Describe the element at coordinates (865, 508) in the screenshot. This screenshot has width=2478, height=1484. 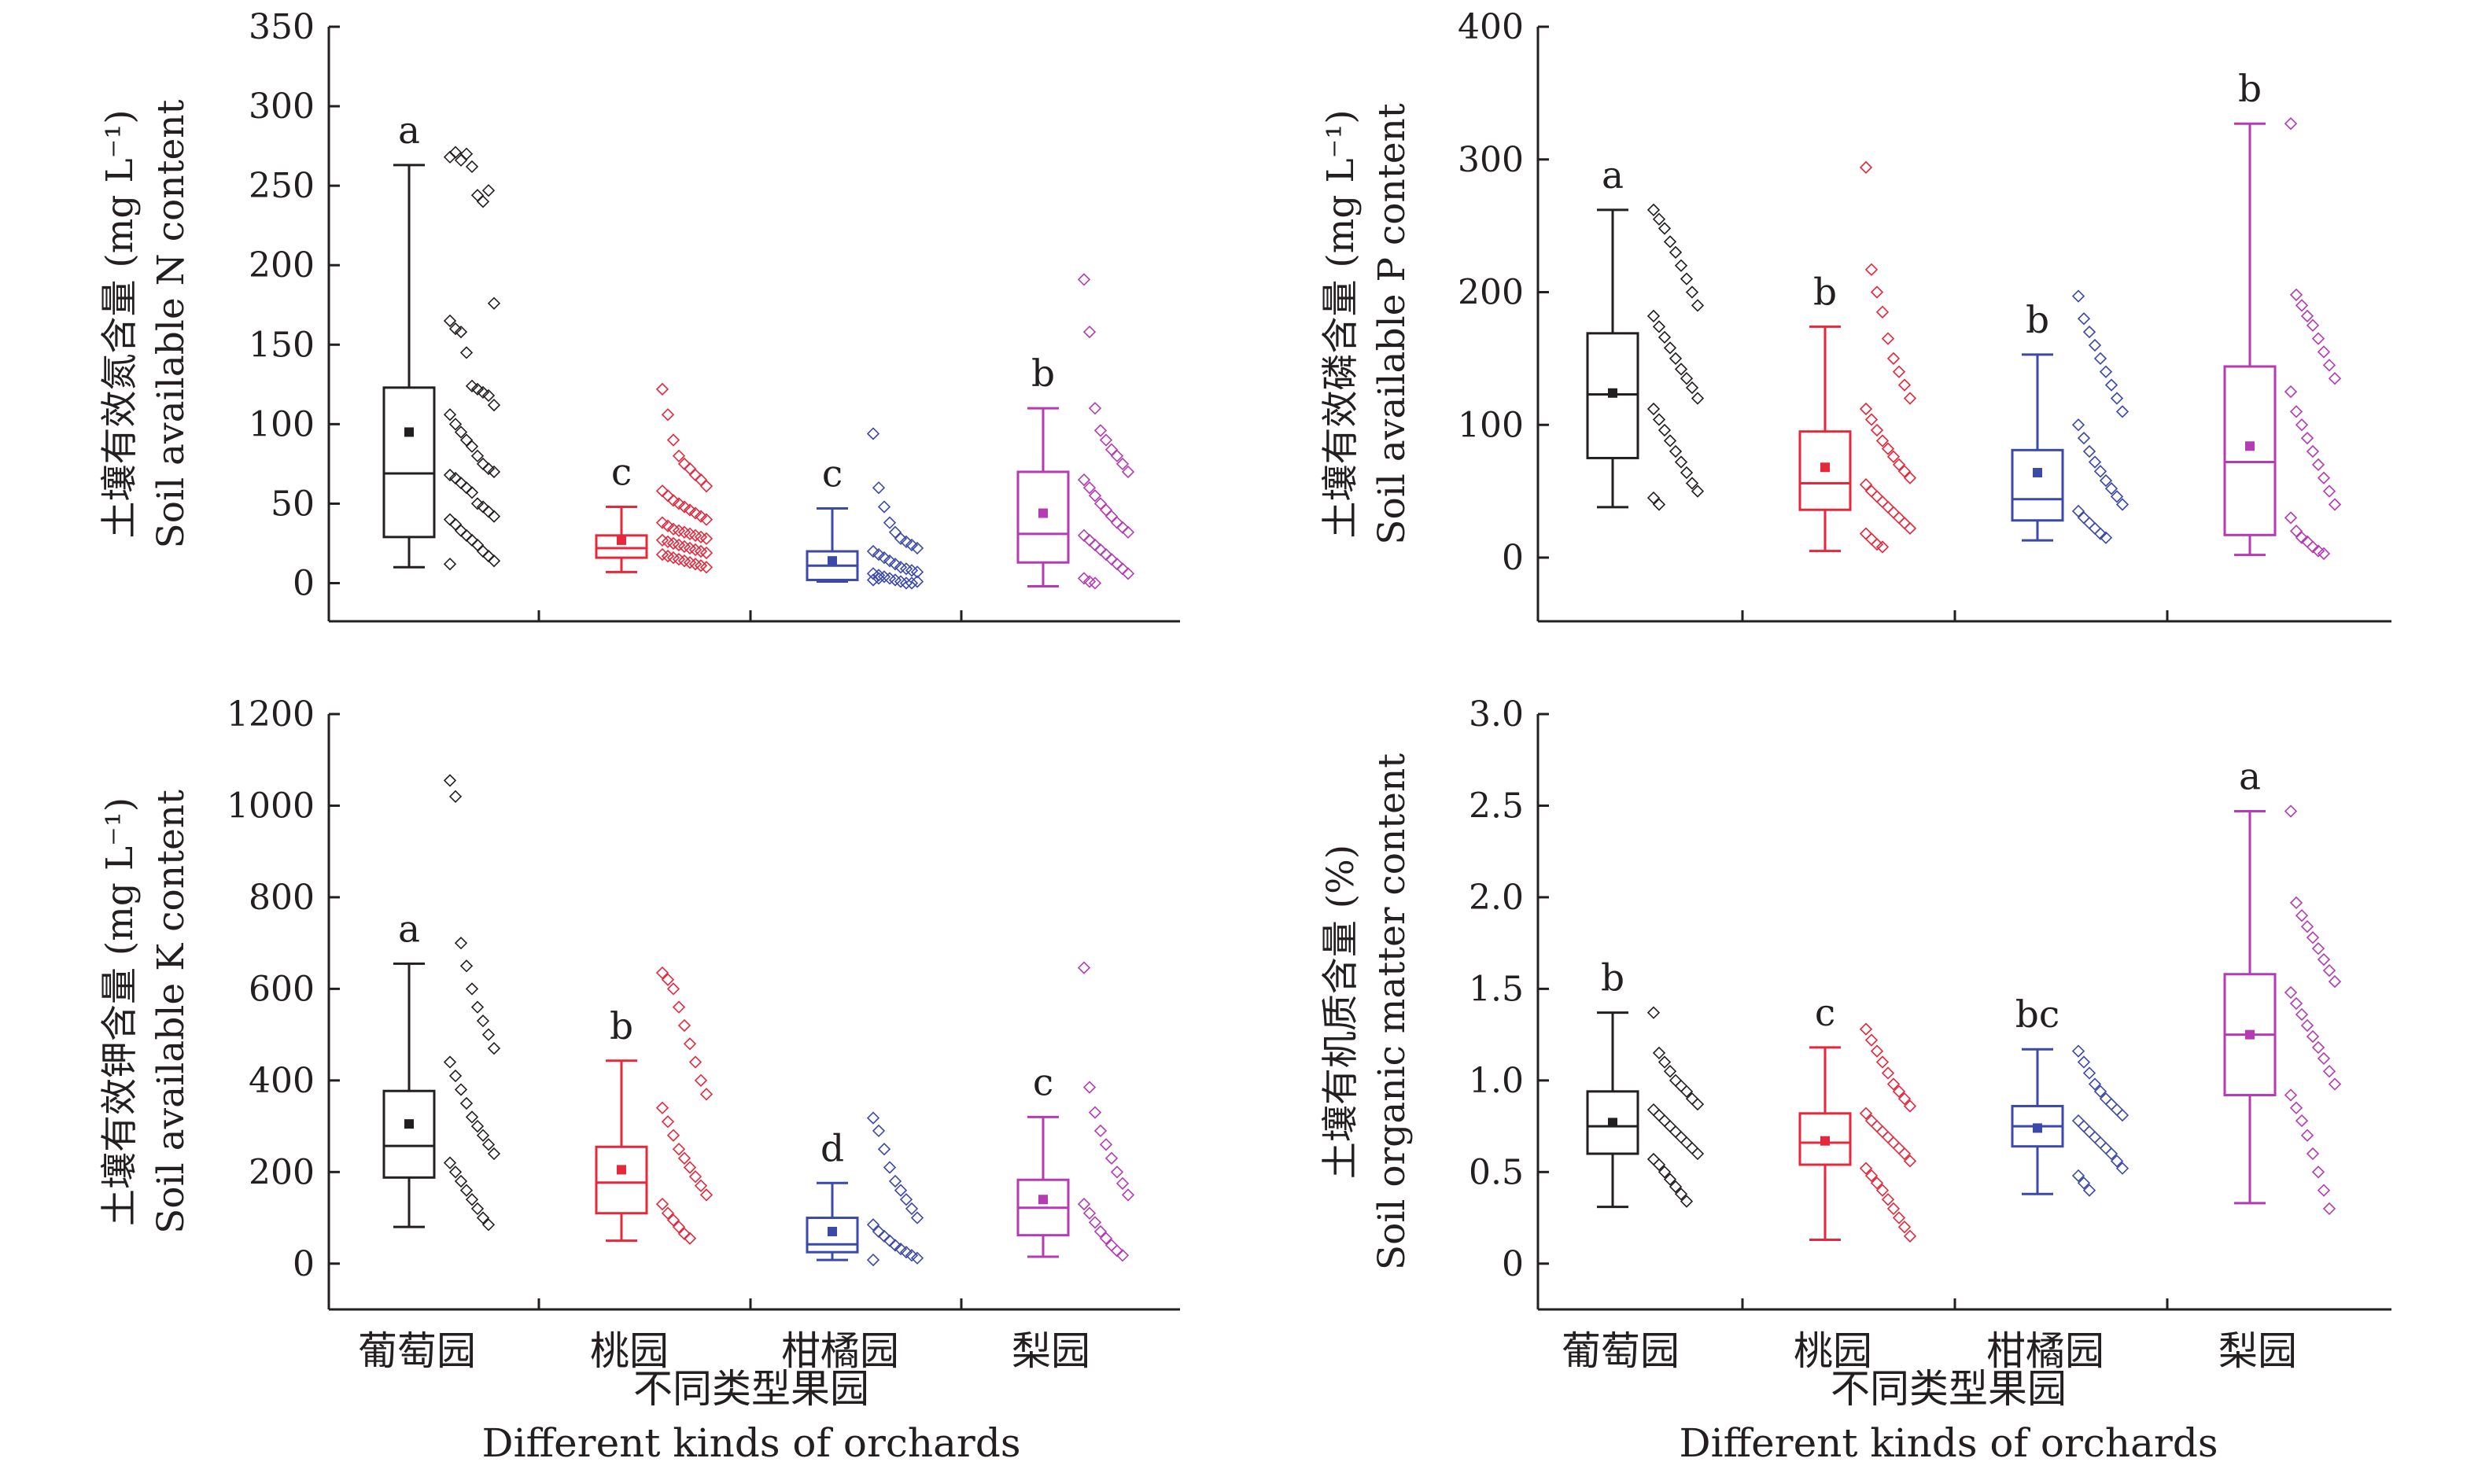
I see `box-N-2: c` at that location.